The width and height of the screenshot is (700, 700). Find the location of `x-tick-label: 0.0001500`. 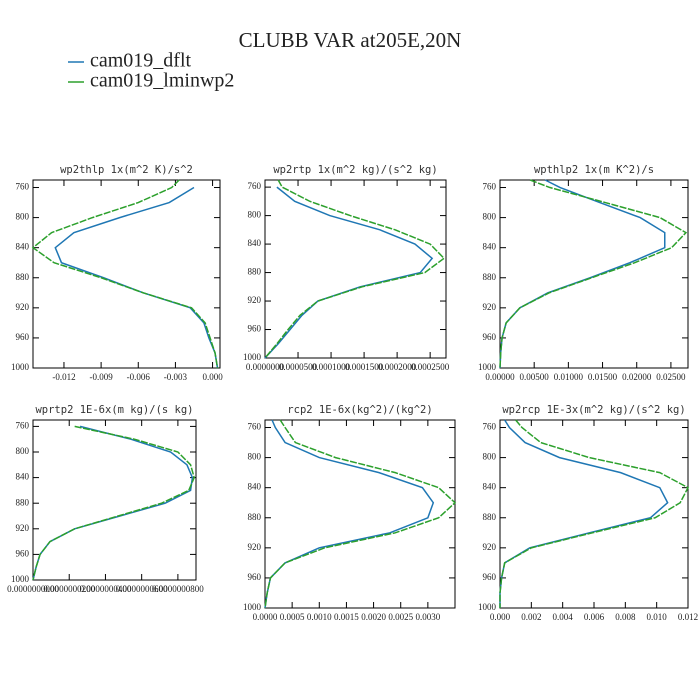

x-tick-label: 0.0001500 is located at coordinates (364, 367).